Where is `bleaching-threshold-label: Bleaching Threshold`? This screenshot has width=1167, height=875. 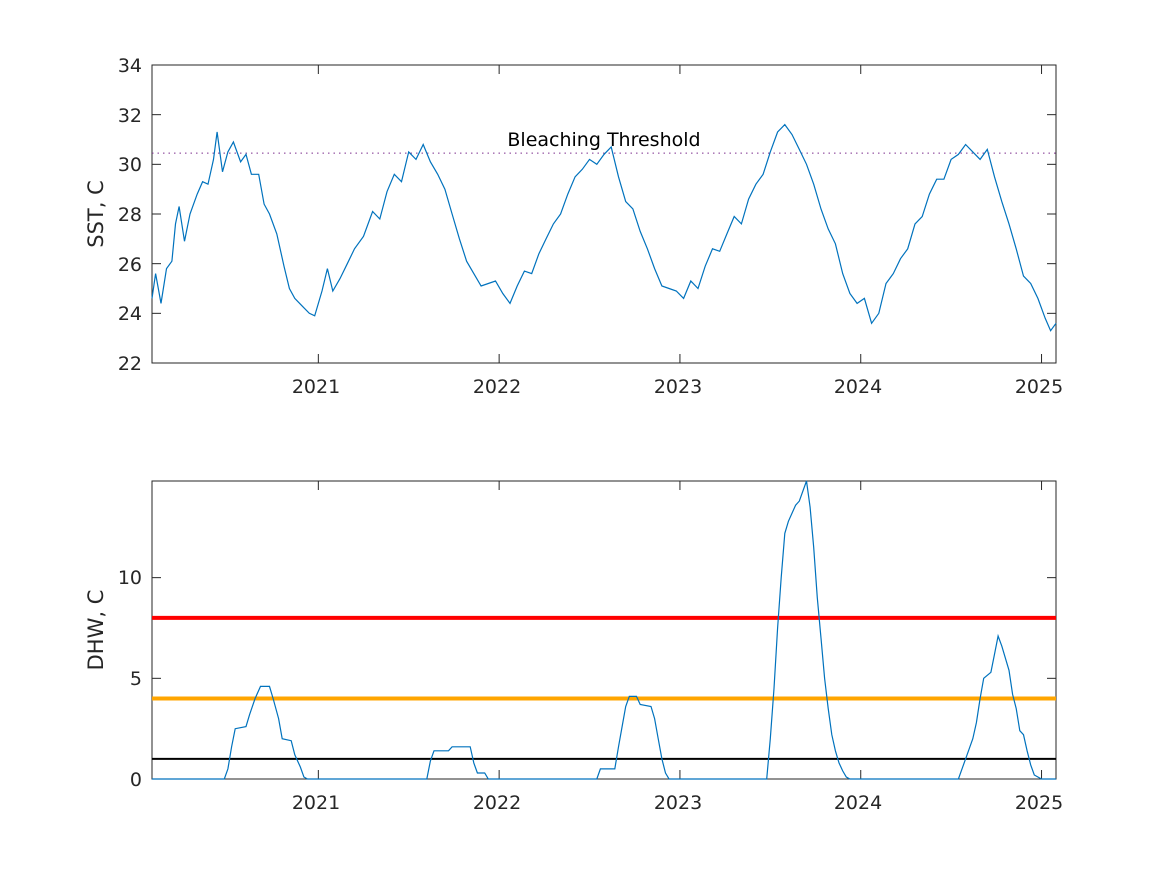 bleaching-threshold-label: Bleaching Threshold is located at coordinates (603, 140).